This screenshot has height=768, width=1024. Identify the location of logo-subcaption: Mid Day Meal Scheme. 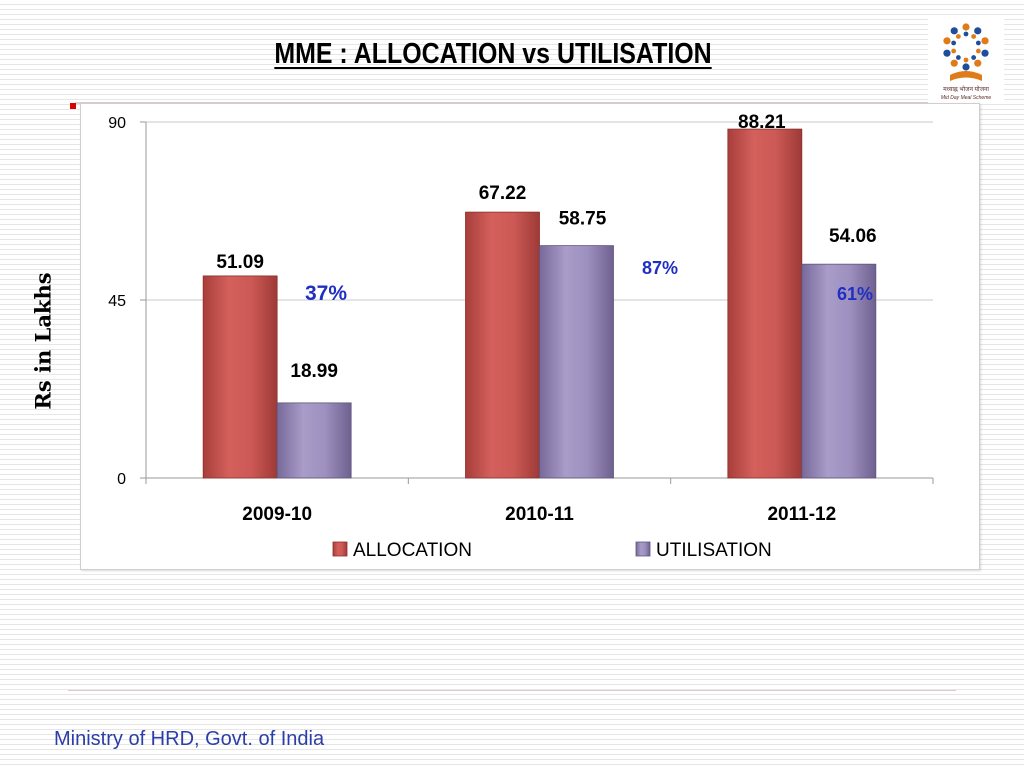
(966, 98).